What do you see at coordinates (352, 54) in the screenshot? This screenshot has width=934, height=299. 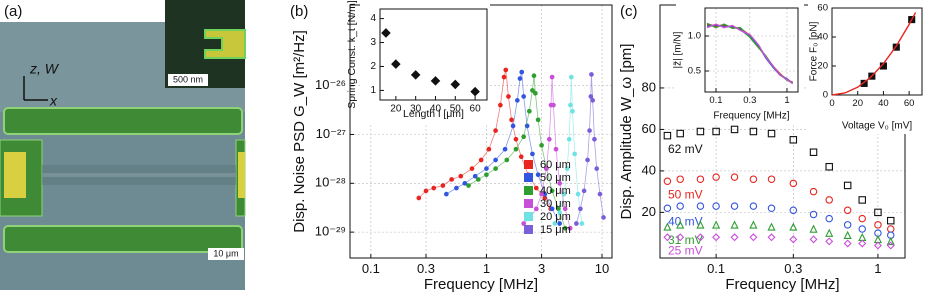 I see `y-axis-label: Spring Const. k_t [N/m]` at bounding box center [352, 54].